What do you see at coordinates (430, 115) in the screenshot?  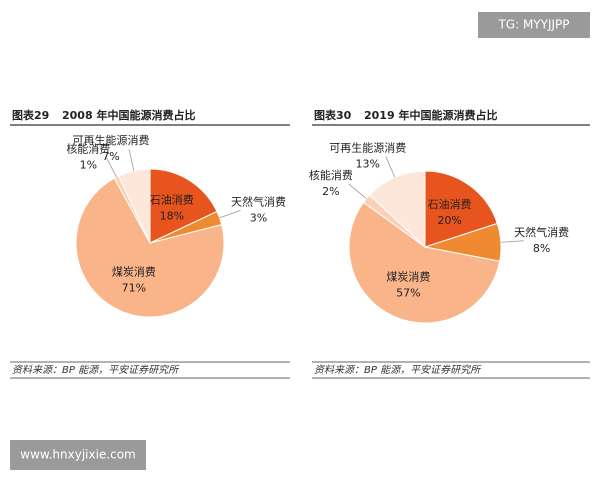 I see `chart-title: 2019 年中国能源消费占比` at bounding box center [430, 115].